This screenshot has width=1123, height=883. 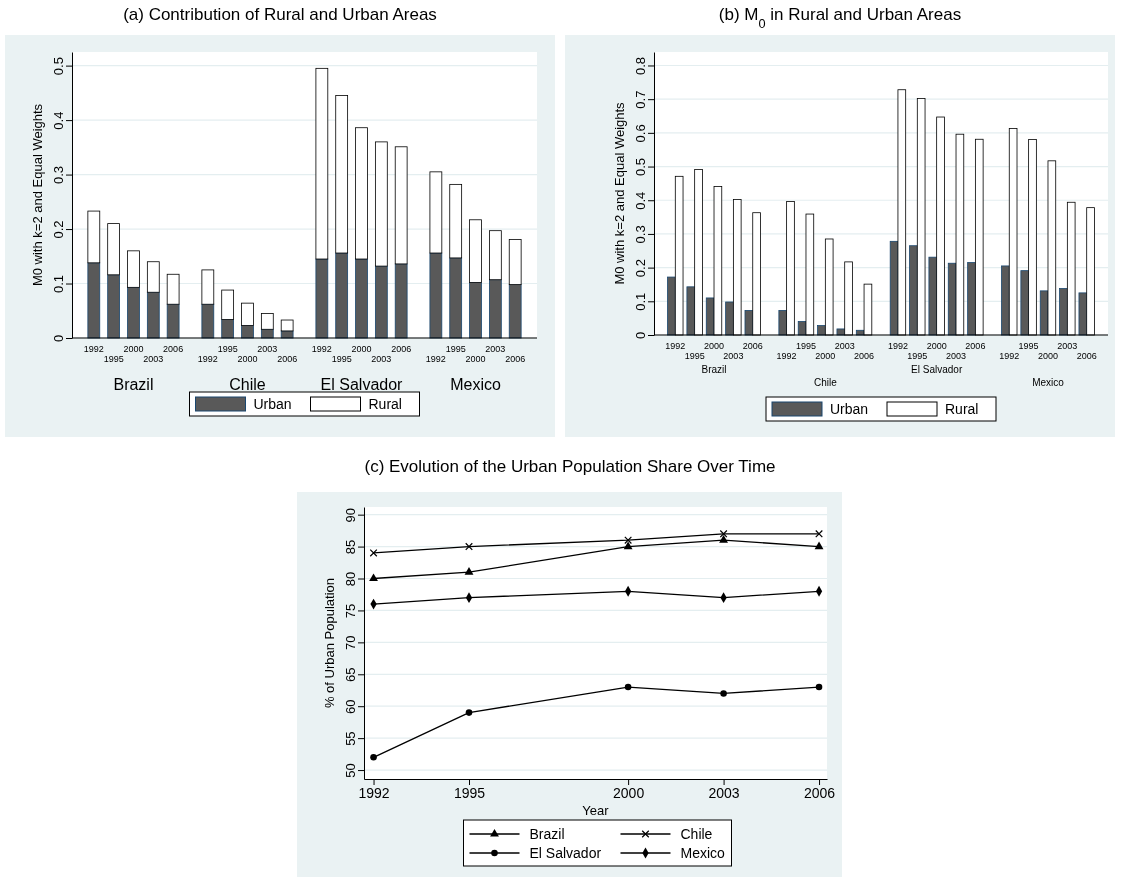 I want to click on y-tick-label: 0.7, so click(x=640, y=99).